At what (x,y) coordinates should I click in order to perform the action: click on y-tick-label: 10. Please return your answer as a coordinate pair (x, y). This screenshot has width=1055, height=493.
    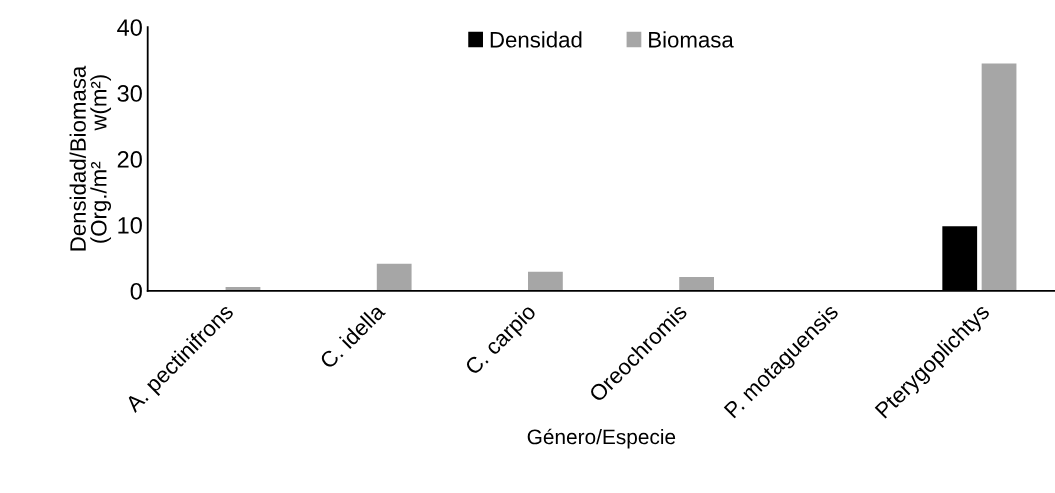
    Looking at the image, I should click on (130, 225).